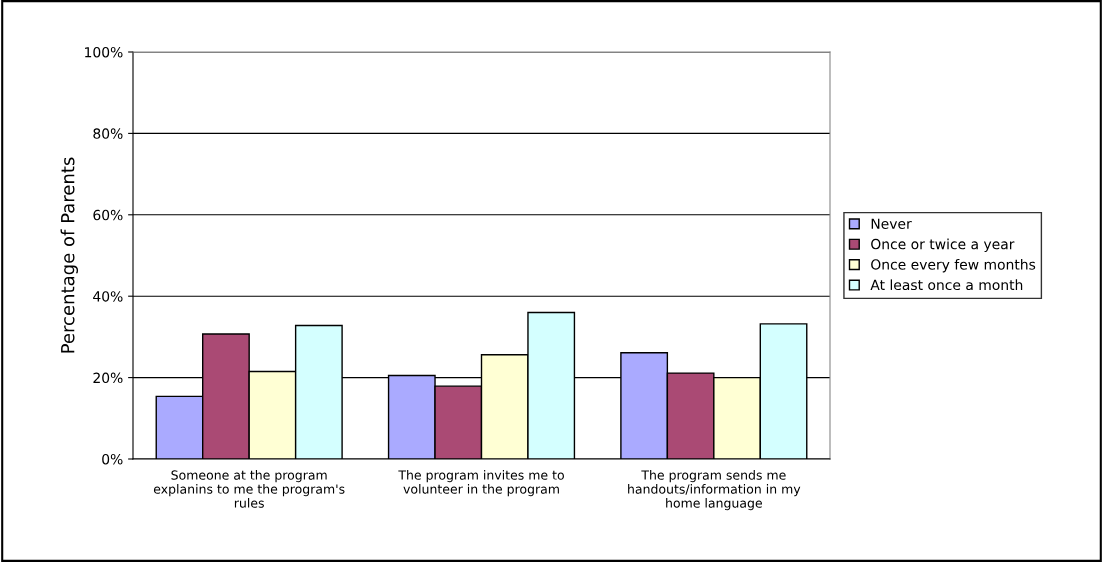 This screenshot has width=1103, height=562. What do you see at coordinates (108, 378) in the screenshot?
I see `y-tick-label: 20%` at bounding box center [108, 378].